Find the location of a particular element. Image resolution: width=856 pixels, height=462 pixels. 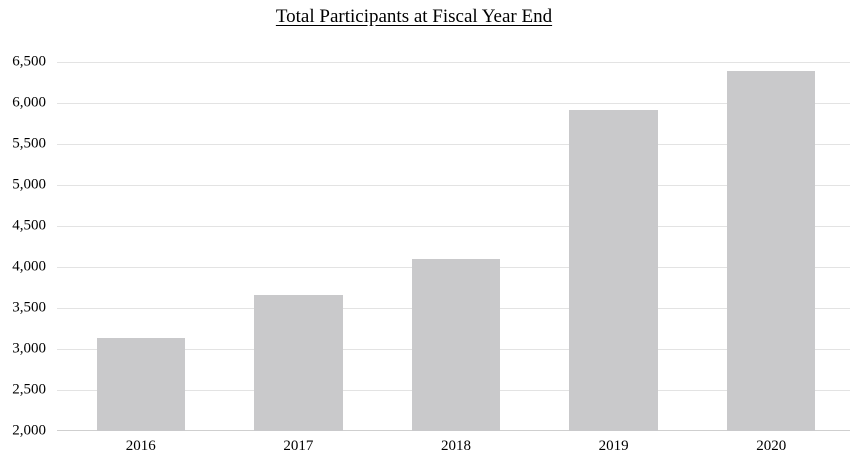

y-tick-label: 6,000 is located at coordinates (29, 102).